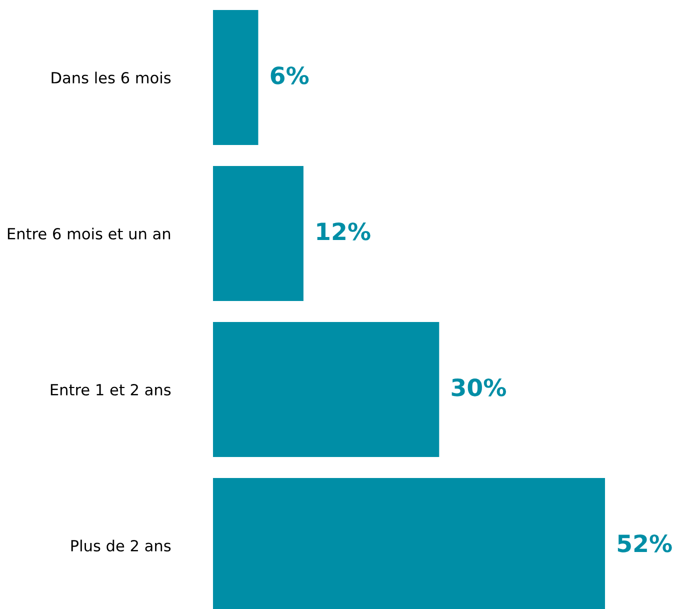  Describe the element at coordinates (645, 543) in the screenshot. I see `data-label: 52%` at that location.